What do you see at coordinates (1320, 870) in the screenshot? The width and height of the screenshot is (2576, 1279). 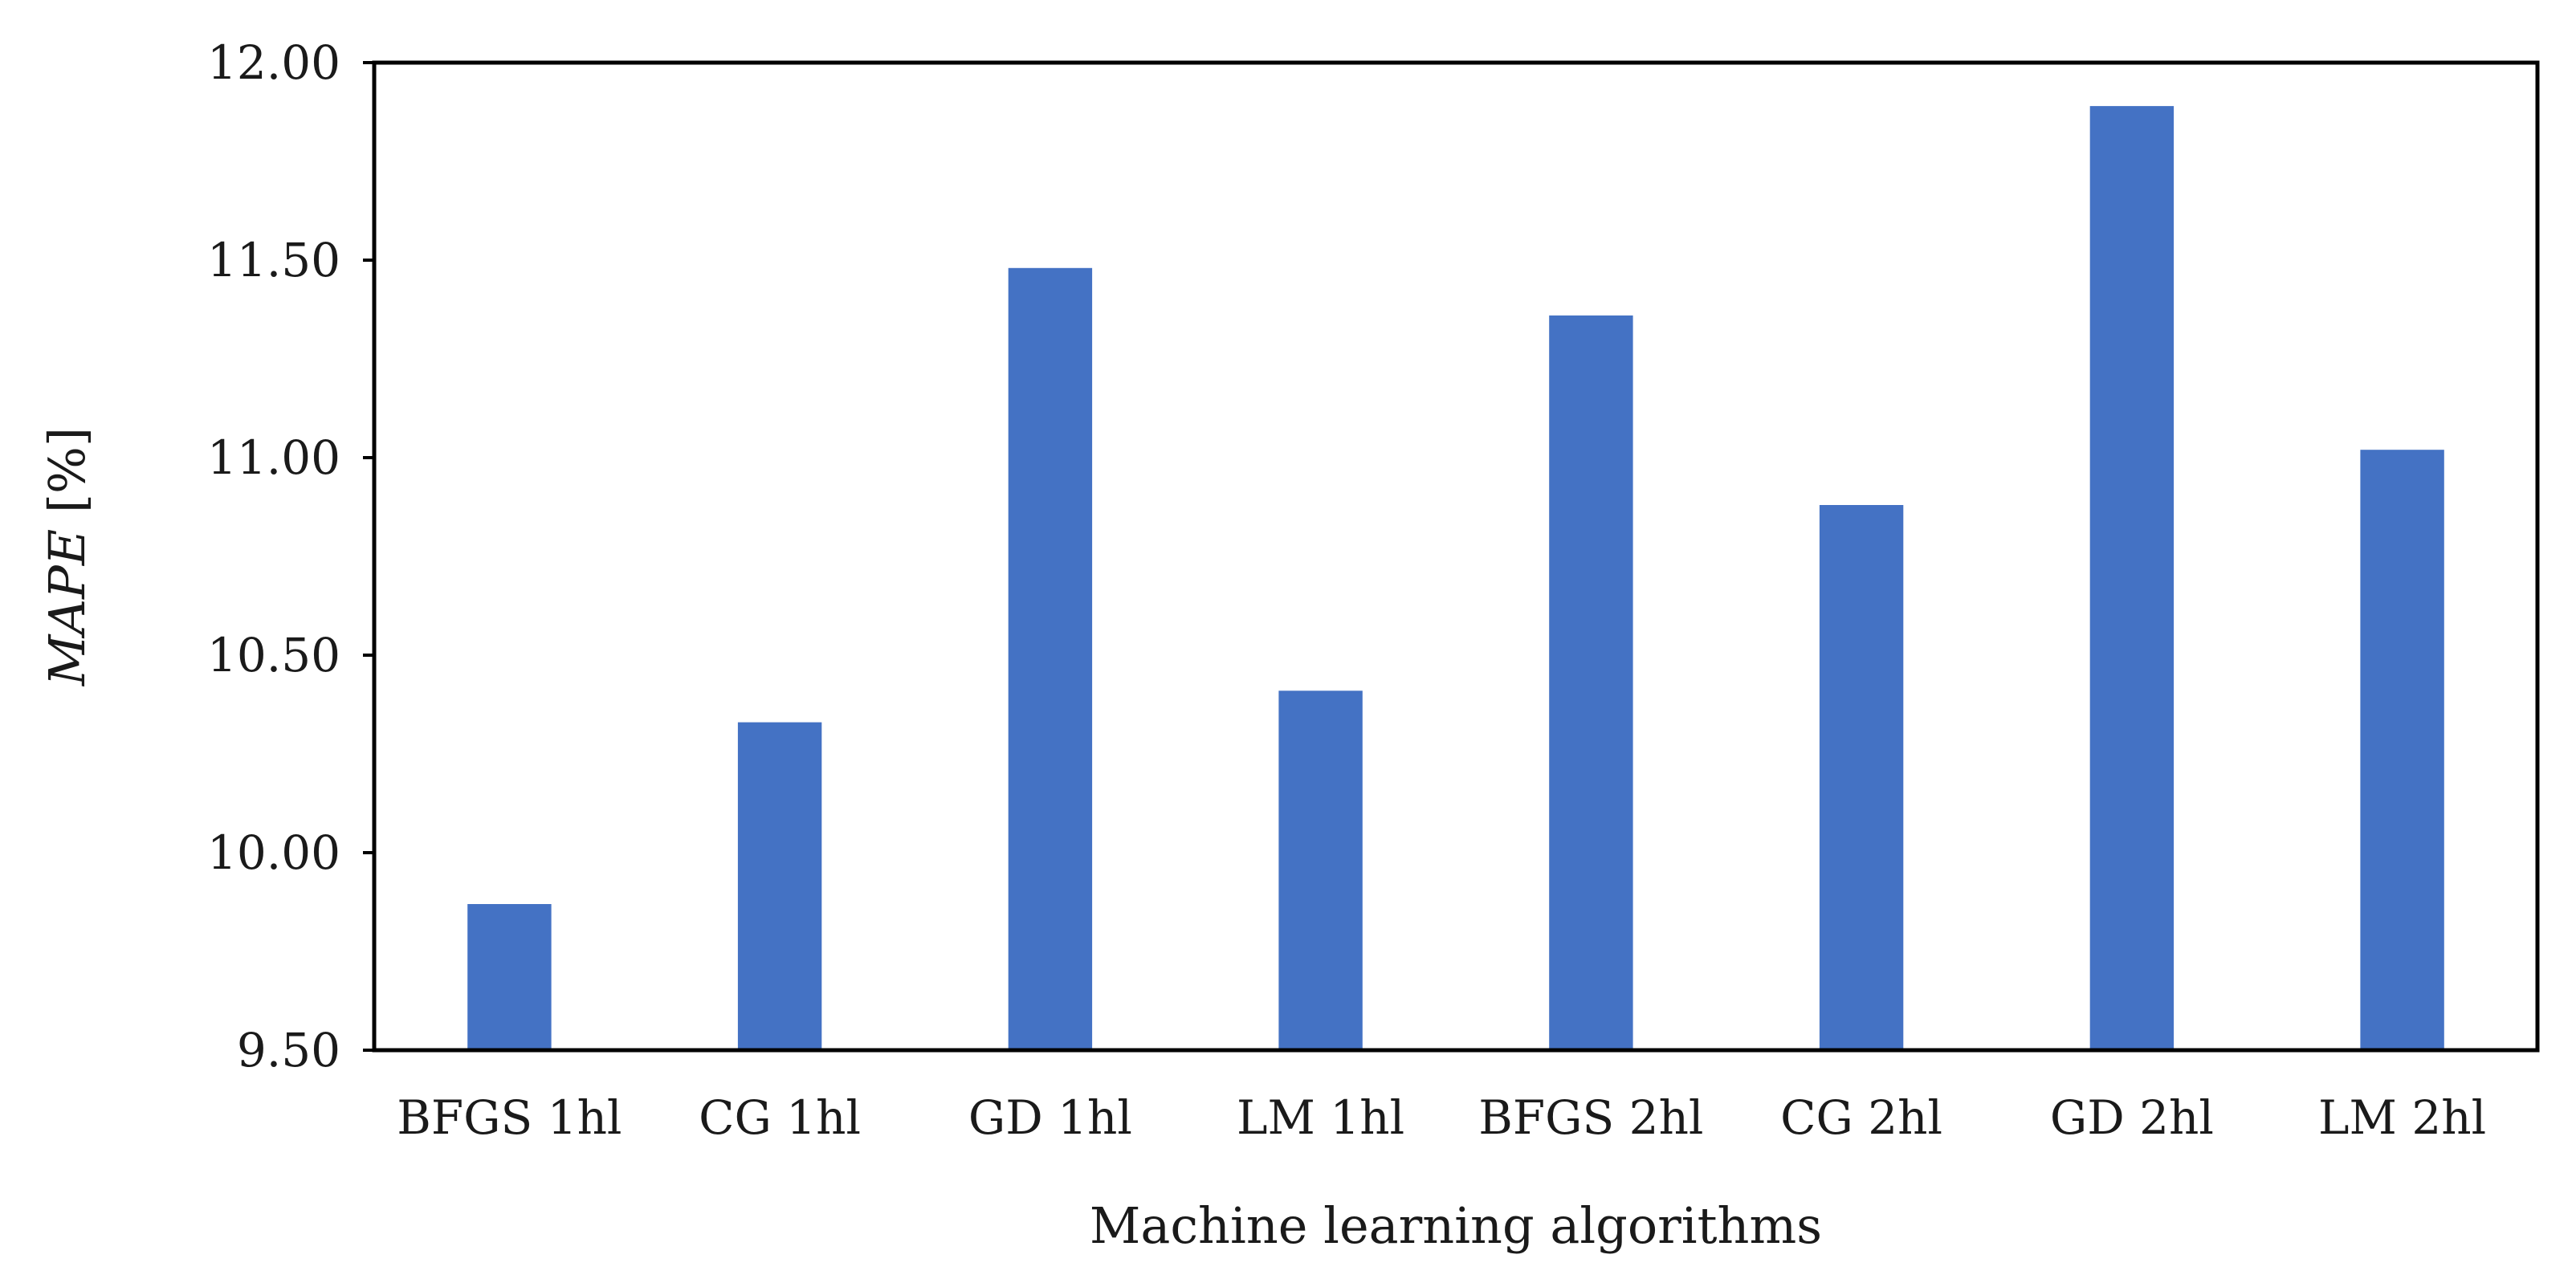 I see `bar-lm-1hl` at bounding box center [1320, 870].